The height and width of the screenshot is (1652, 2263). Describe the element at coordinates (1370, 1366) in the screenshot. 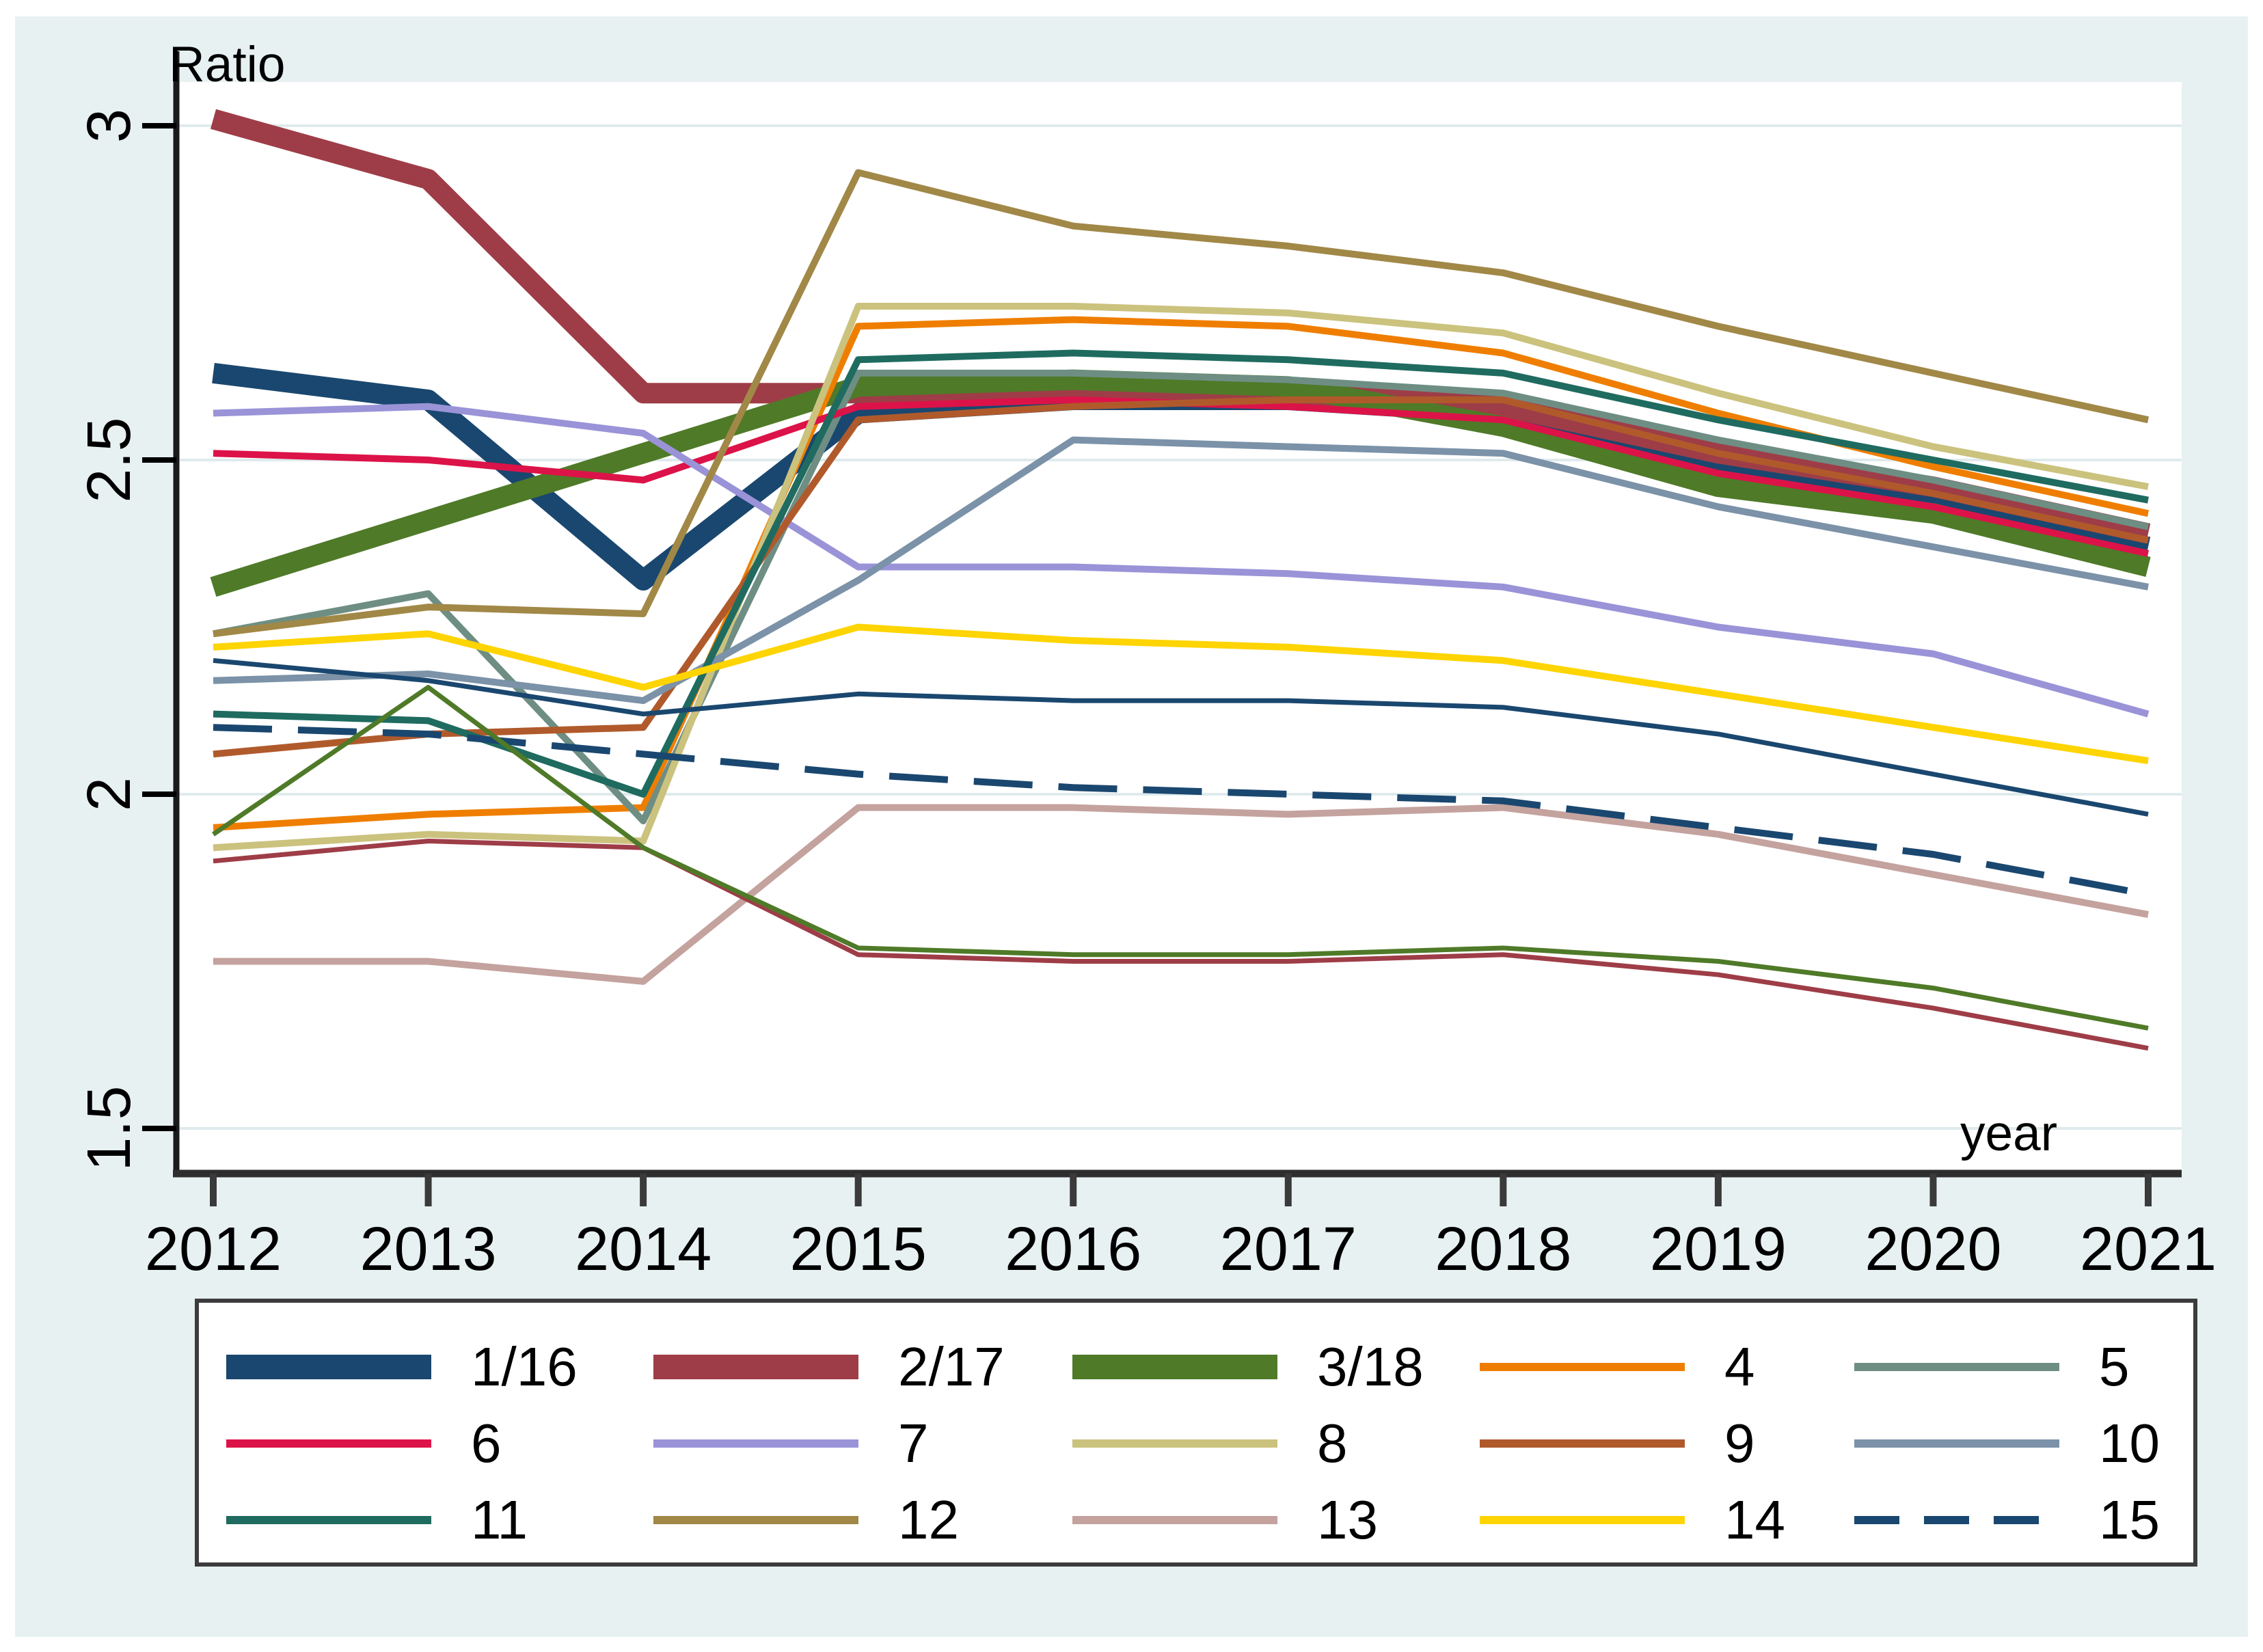

I see `legend-label-3/18: 3/18` at that location.